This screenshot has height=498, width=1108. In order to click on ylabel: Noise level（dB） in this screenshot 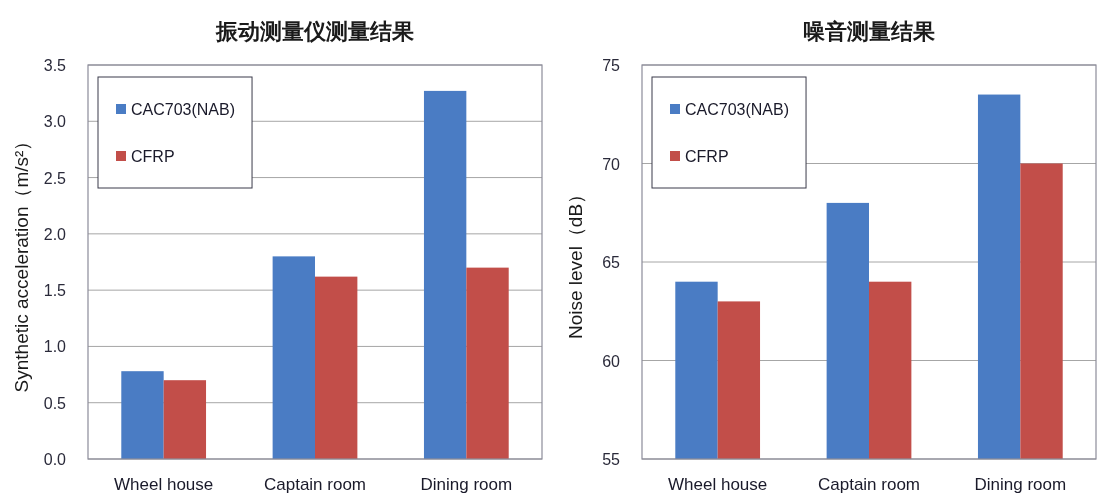, I will do `click(575, 262)`.